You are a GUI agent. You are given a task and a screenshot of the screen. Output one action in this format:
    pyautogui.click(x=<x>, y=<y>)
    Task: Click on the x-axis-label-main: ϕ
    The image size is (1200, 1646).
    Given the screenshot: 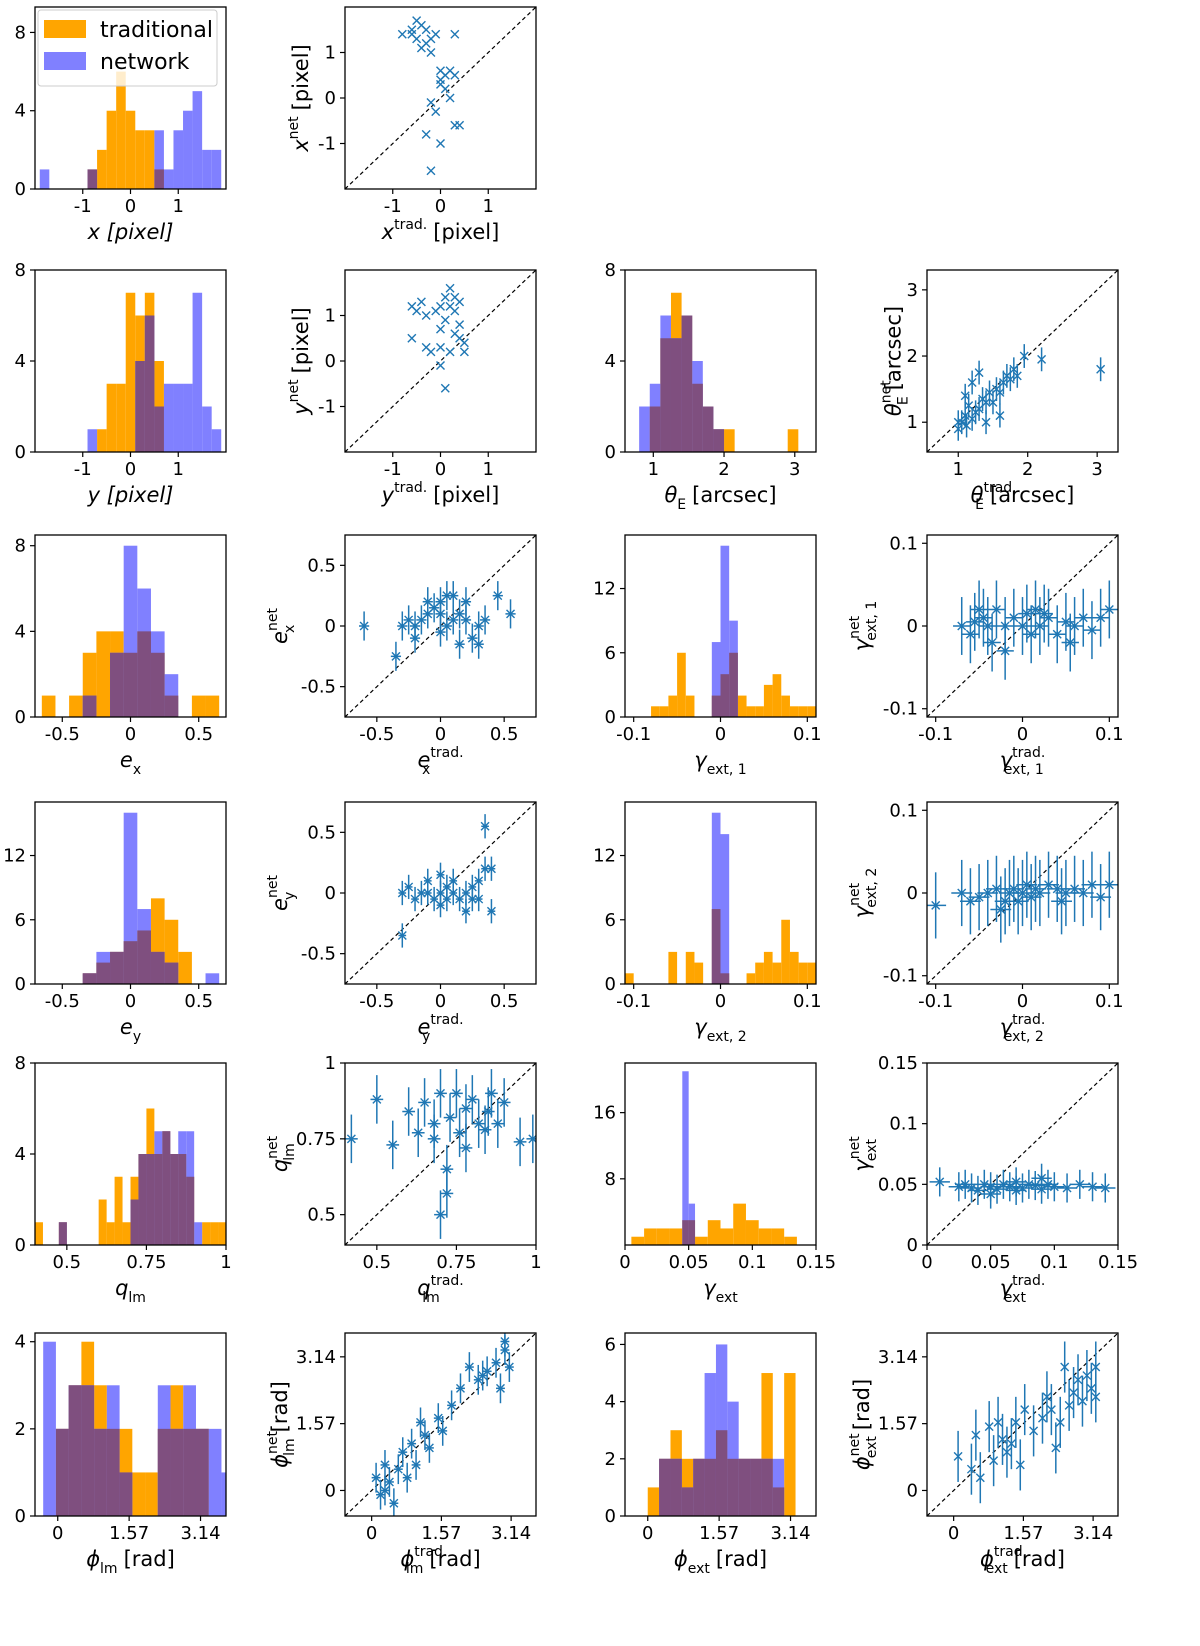 What is the action you would take?
    pyautogui.click(x=681, y=1559)
    